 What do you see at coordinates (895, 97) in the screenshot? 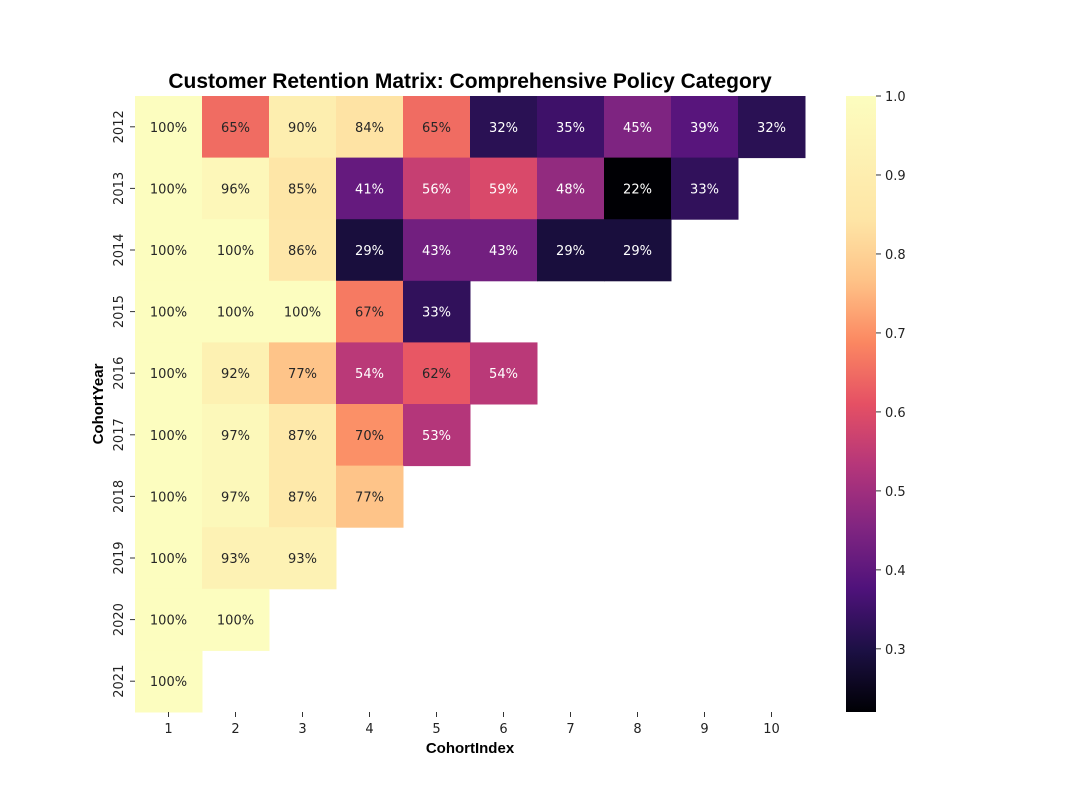
I see `colorbar-tick-label: 1.0` at bounding box center [895, 97].